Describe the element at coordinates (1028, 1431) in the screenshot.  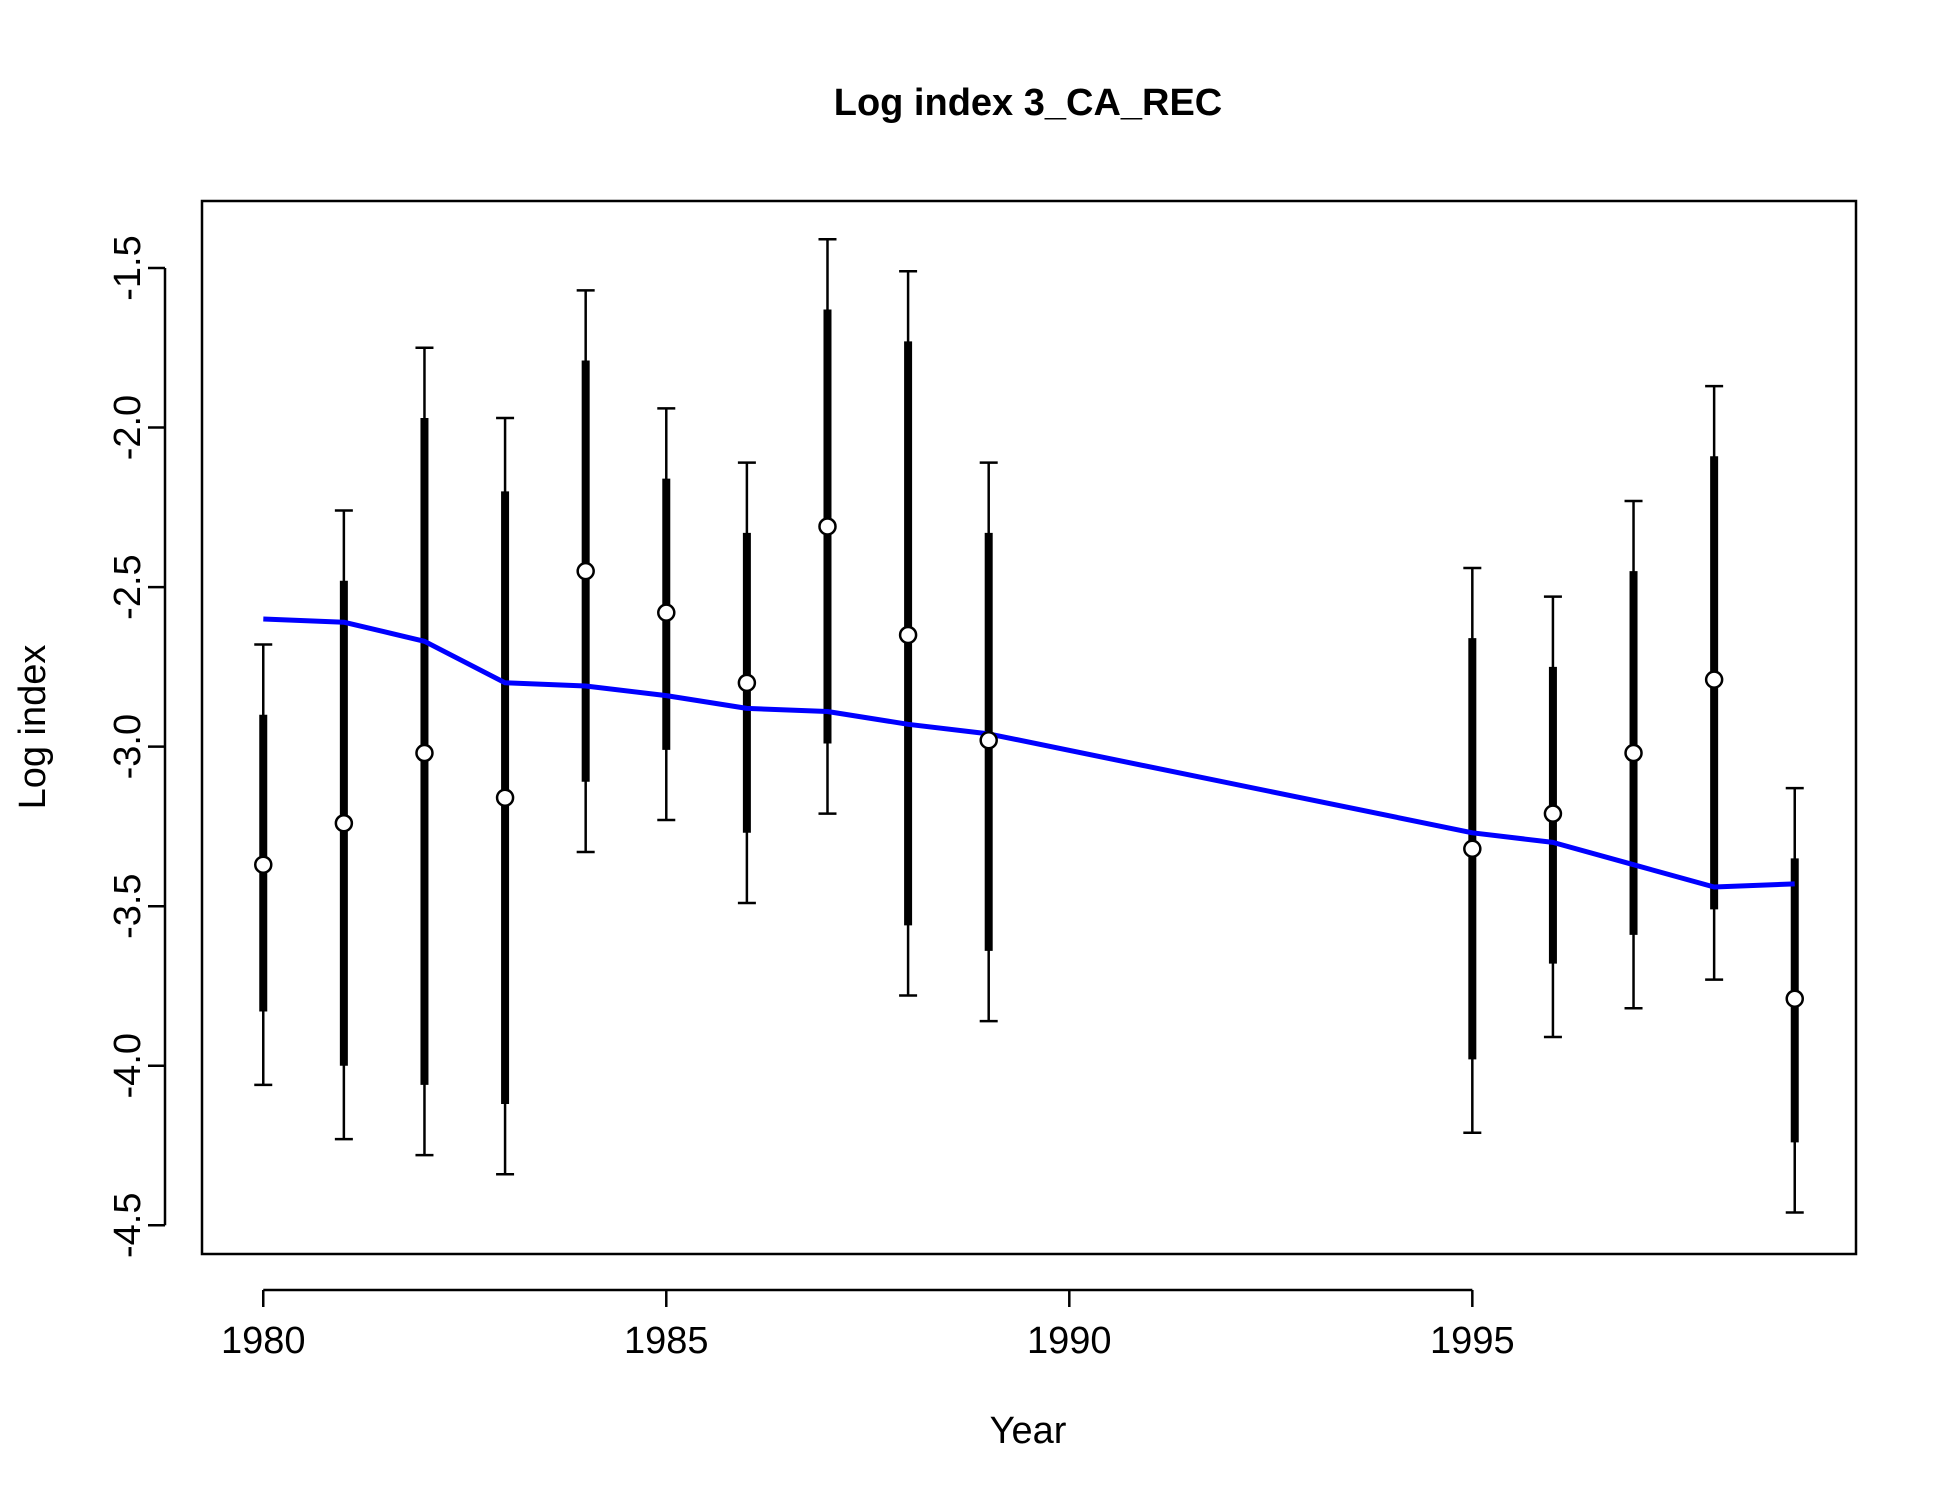
I see `x-axis-label: Year` at that location.